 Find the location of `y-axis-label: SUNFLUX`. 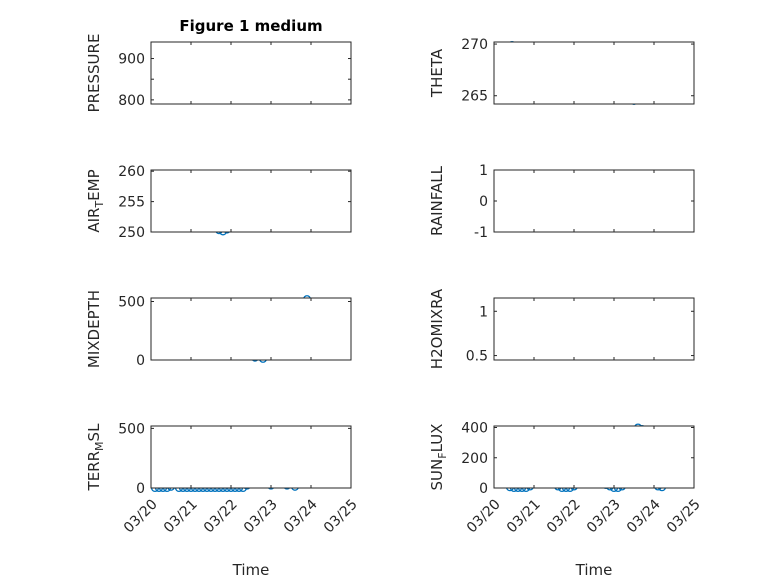

y-axis-label: SUNFLUX is located at coordinates (438, 457).